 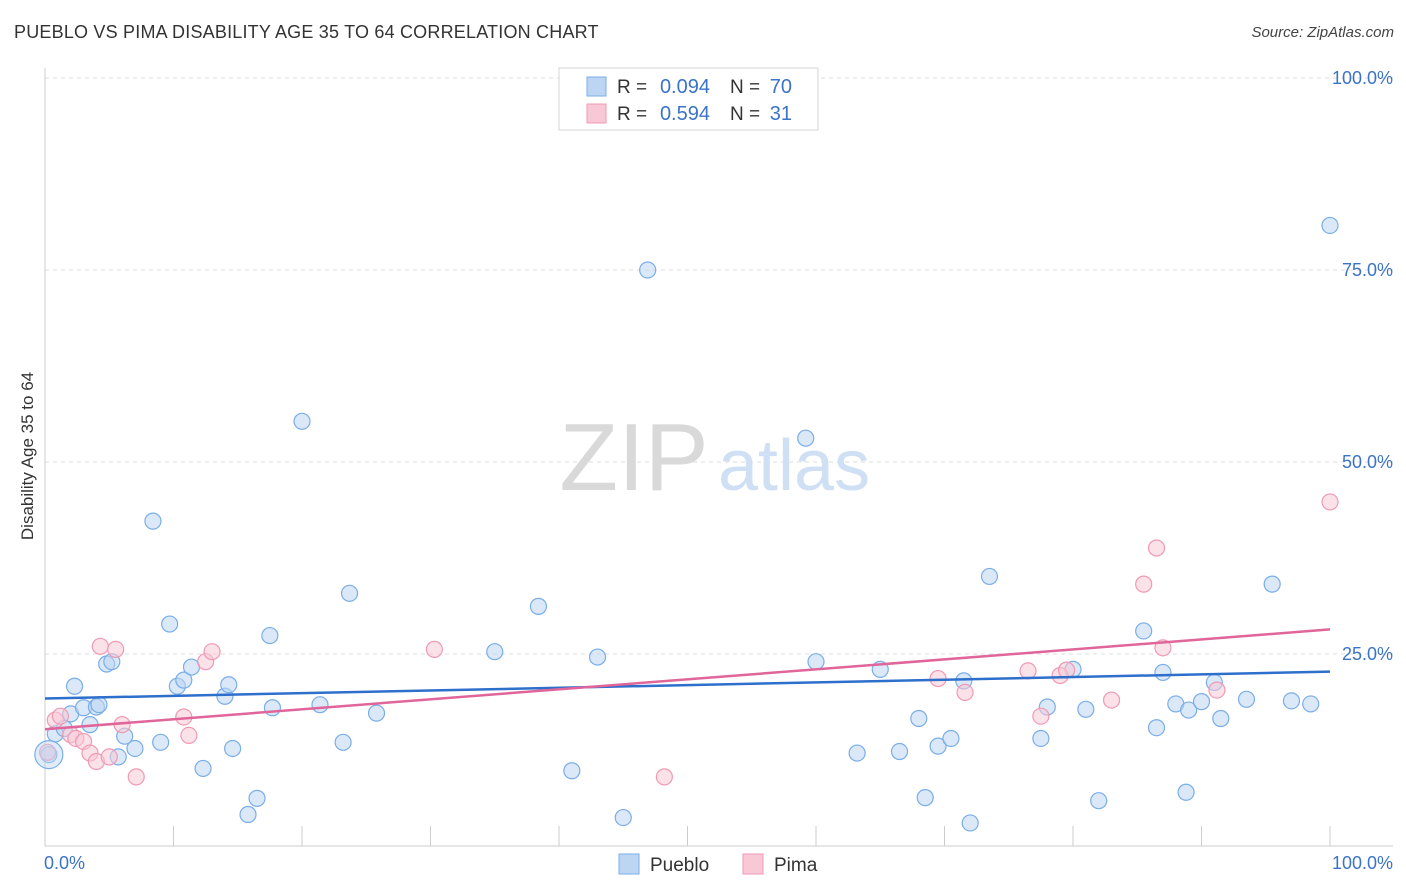 What do you see at coordinates (679, 865) in the screenshot?
I see `series-legend-label-pueblo: Pueblo` at bounding box center [679, 865].